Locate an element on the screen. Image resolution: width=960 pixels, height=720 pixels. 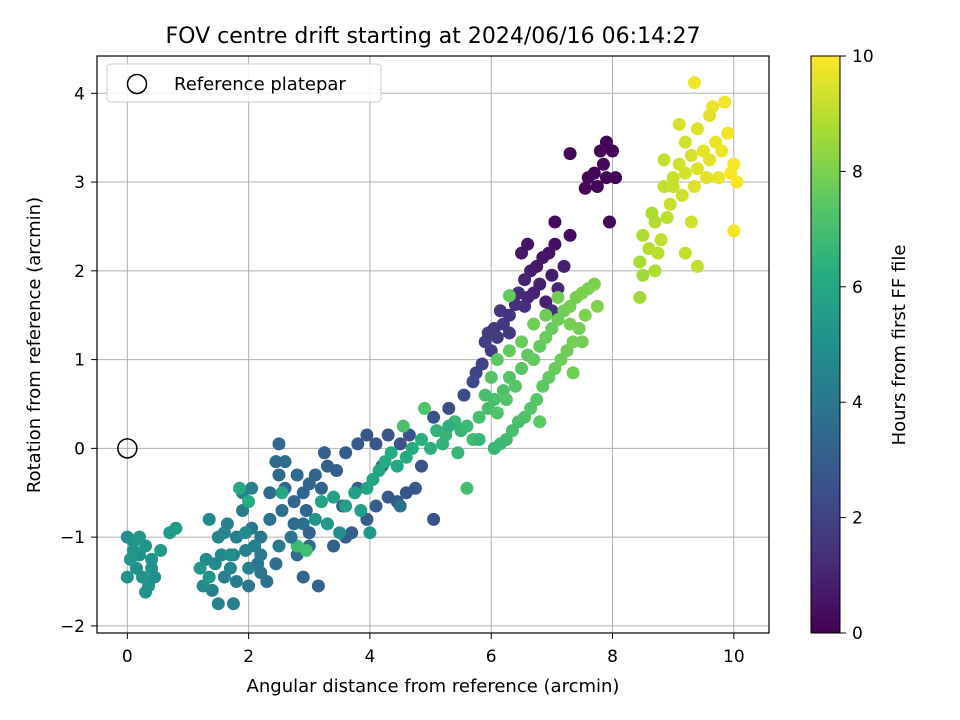
x-tick-label: 2 is located at coordinates (248, 657).